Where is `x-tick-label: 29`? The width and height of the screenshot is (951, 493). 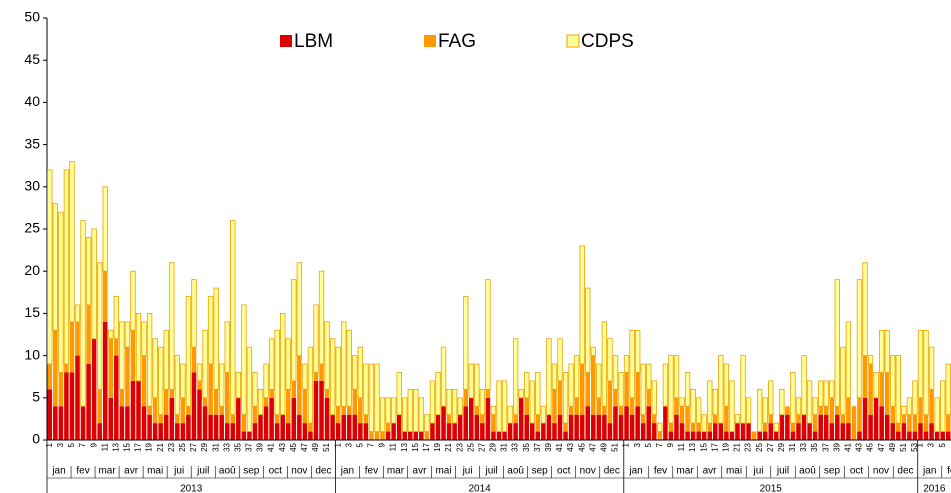 x-tick-label: 29 is located at coordinates (781, 446).